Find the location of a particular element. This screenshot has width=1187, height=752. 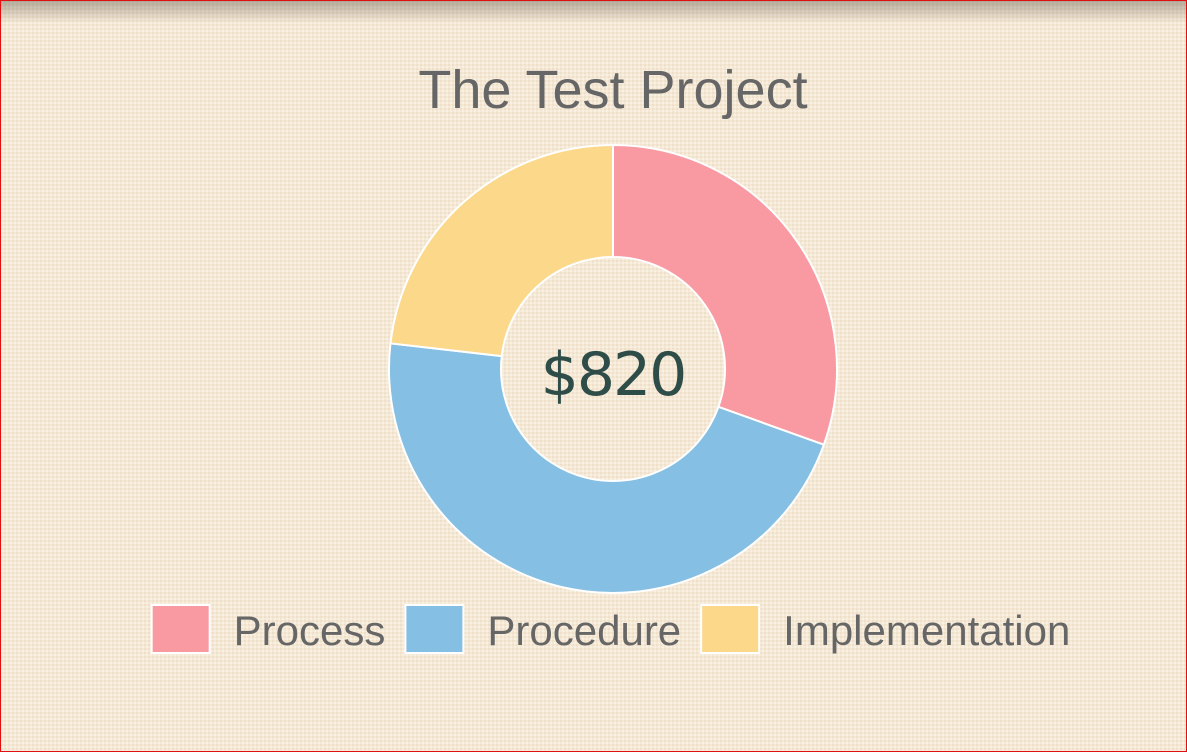

legend-item-process: Process is located at coordinates (268, 629).